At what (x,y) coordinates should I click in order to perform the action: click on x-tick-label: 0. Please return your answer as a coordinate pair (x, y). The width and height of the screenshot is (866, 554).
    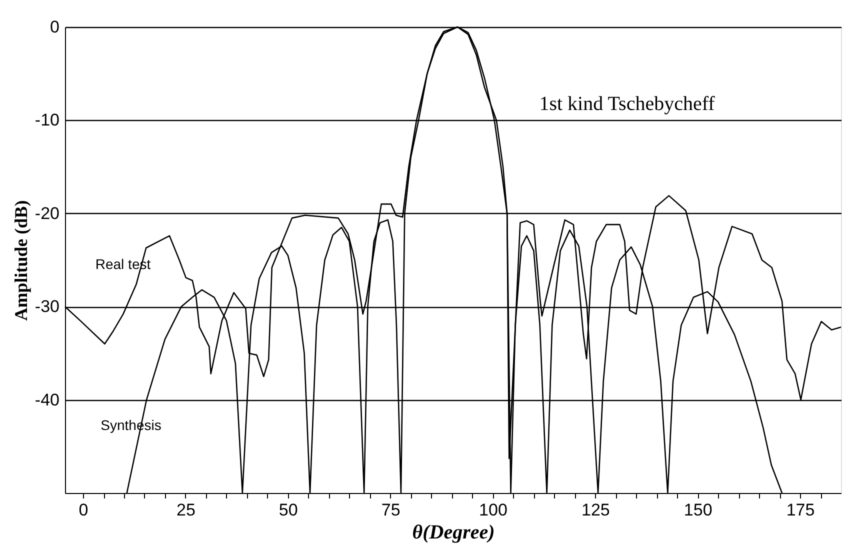
    Looking at the image, I should click on (83, 510).